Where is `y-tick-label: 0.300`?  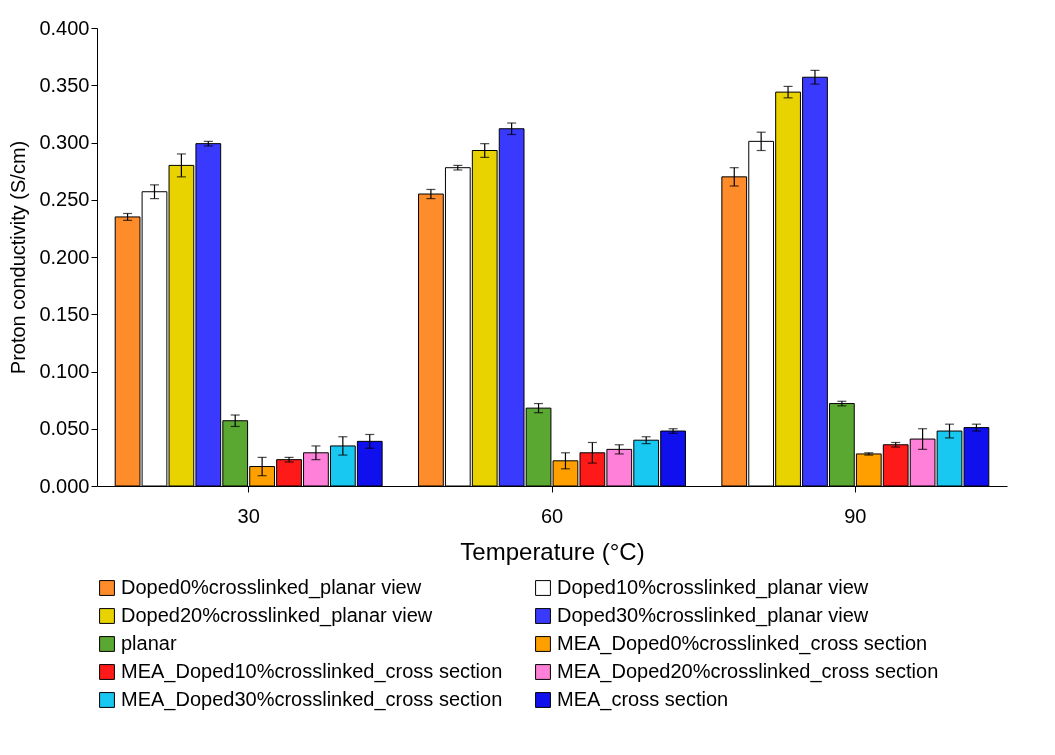 y-tick-label: 0.300 is located at coordinates (64, 142).